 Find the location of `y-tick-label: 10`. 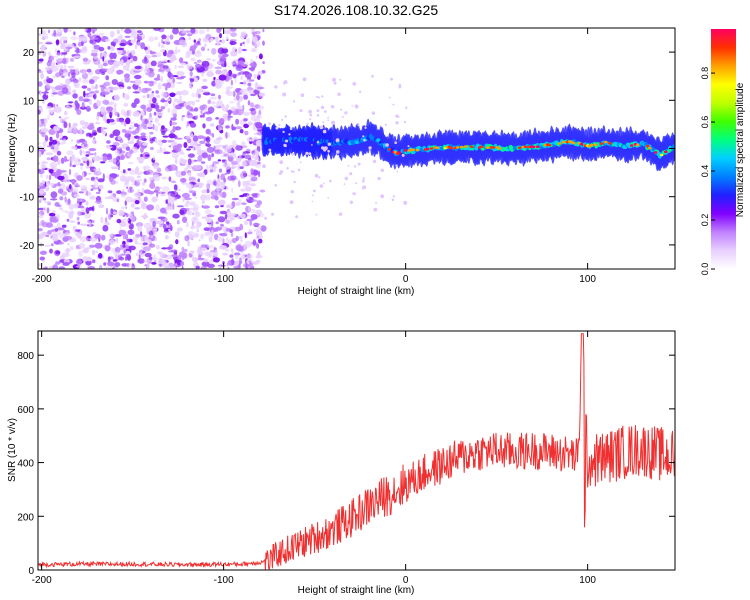

y-tick-label: 10 is located at coordinates (29, 101).